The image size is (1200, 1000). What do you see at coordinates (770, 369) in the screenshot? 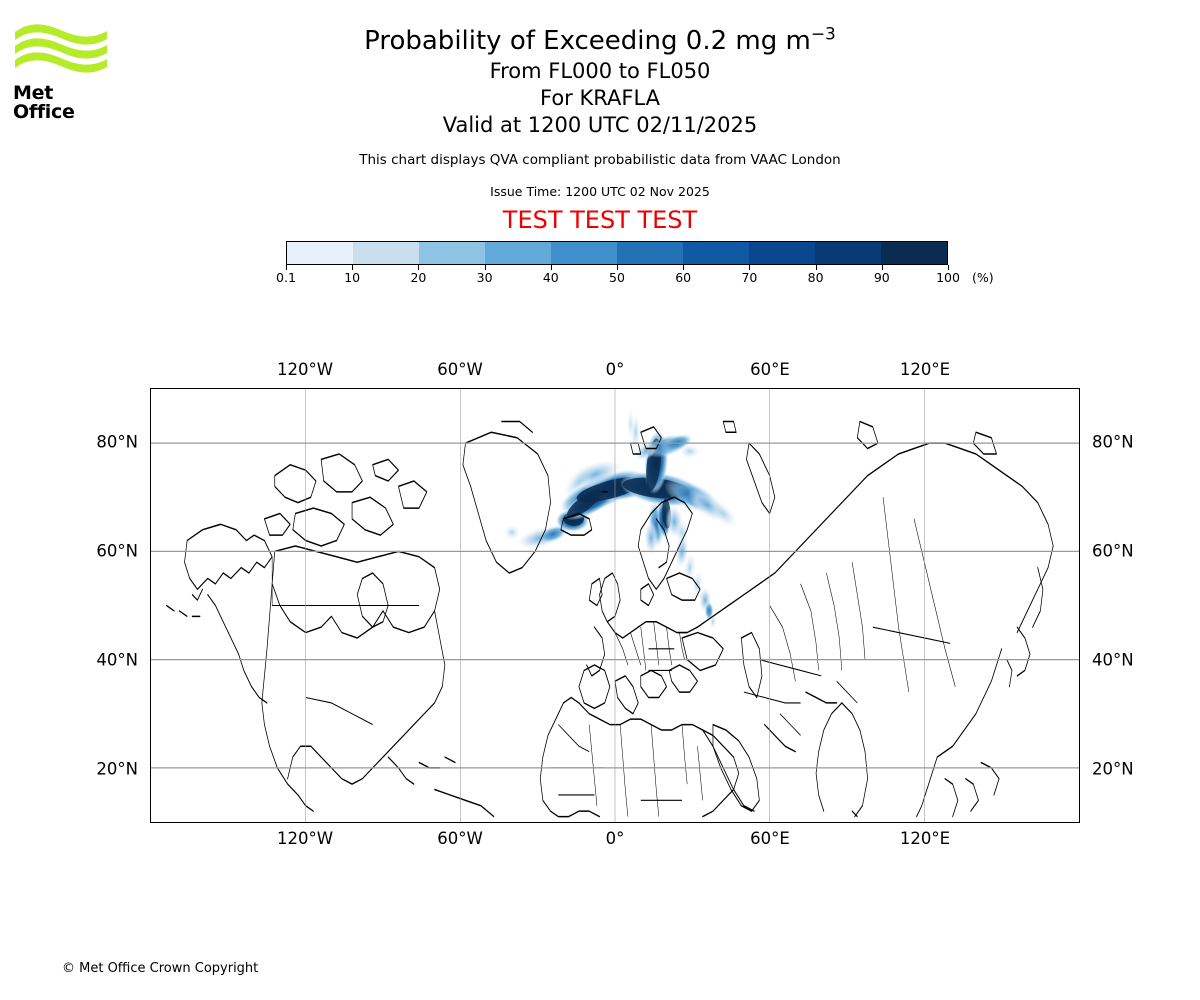
I see `lon-tick-label-60°E-top: 60°E` at bounding box center [770, 369].